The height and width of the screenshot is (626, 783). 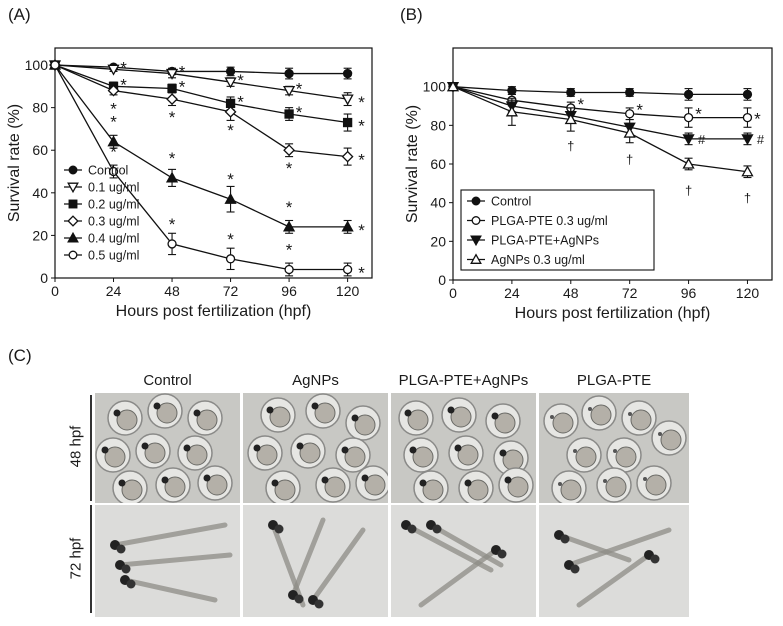 I want to click on chart-a-series-line, so click(x=201, y=146).